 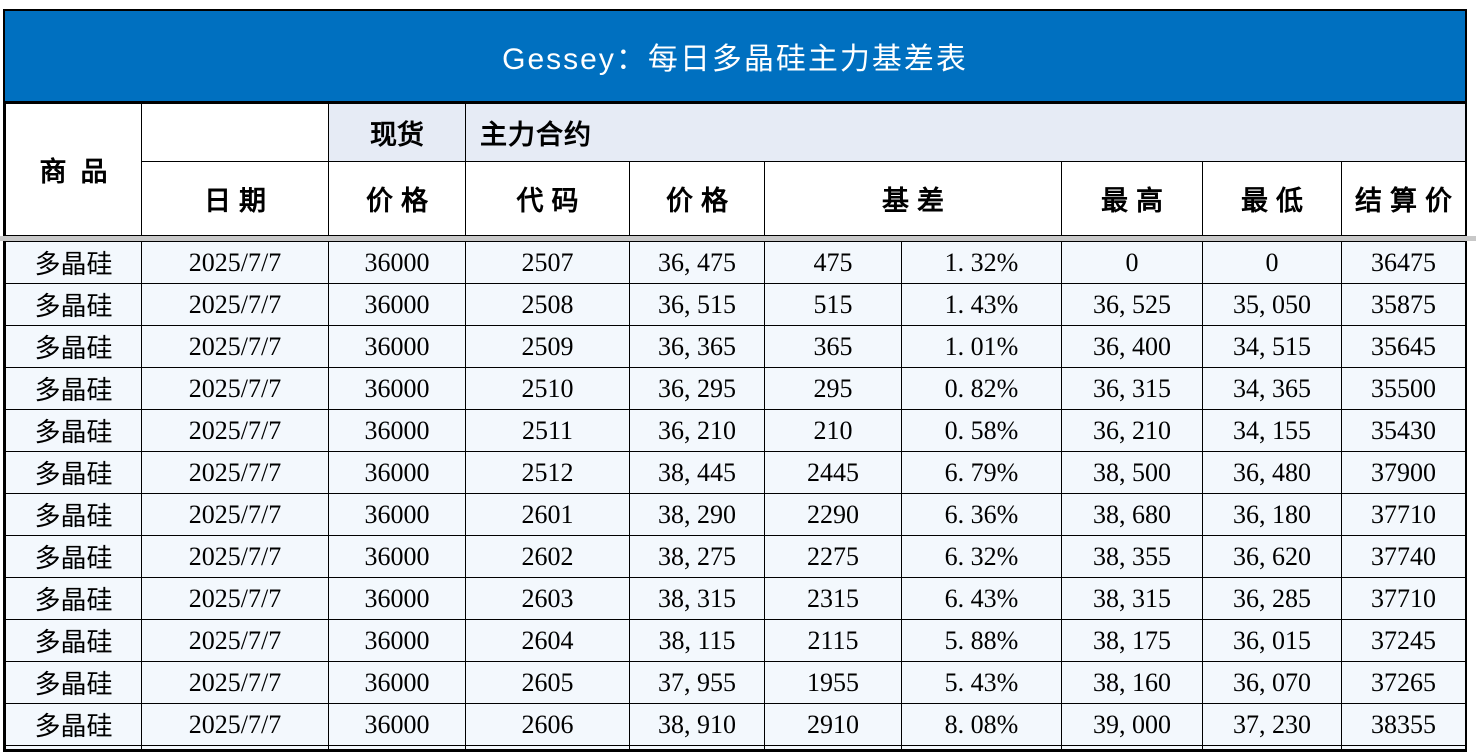 What do you see at coordinates (1132, 640) in the screenshot?
I see `high-cell: 38, 175` at bounding box center [1132, 640].